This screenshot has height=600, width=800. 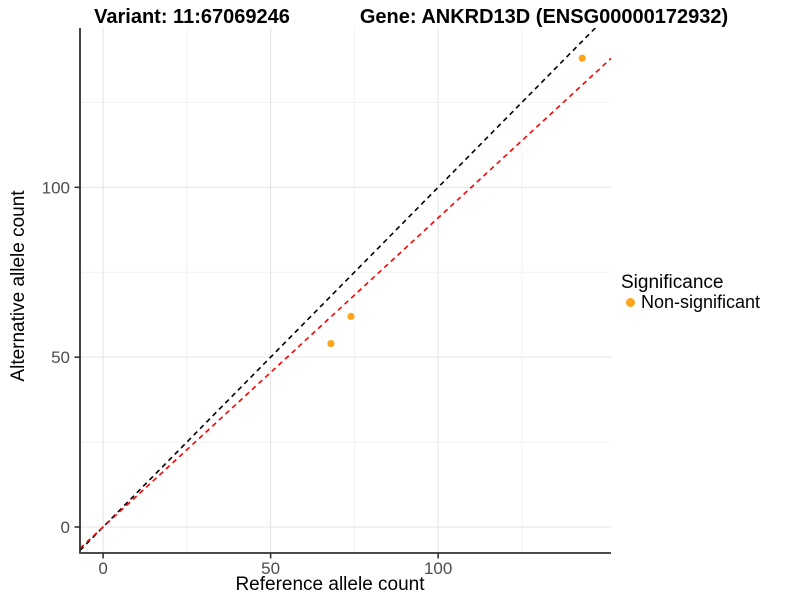 I want to click on legend-key-dot-icon, so click(x=630, y=302).